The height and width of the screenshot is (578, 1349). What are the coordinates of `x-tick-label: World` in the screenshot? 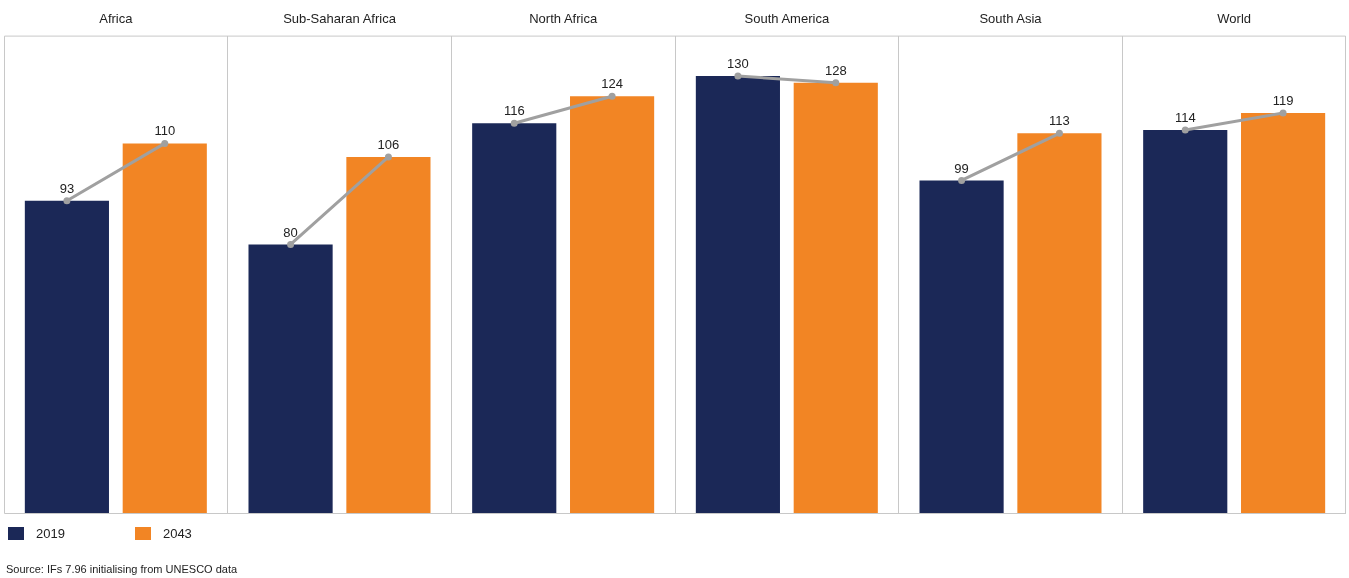 It's located at (1234, 19).